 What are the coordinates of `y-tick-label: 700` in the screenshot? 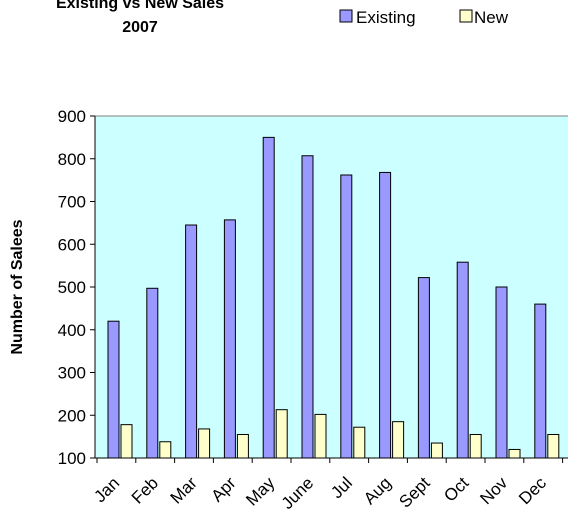 It's located at (72, 202).